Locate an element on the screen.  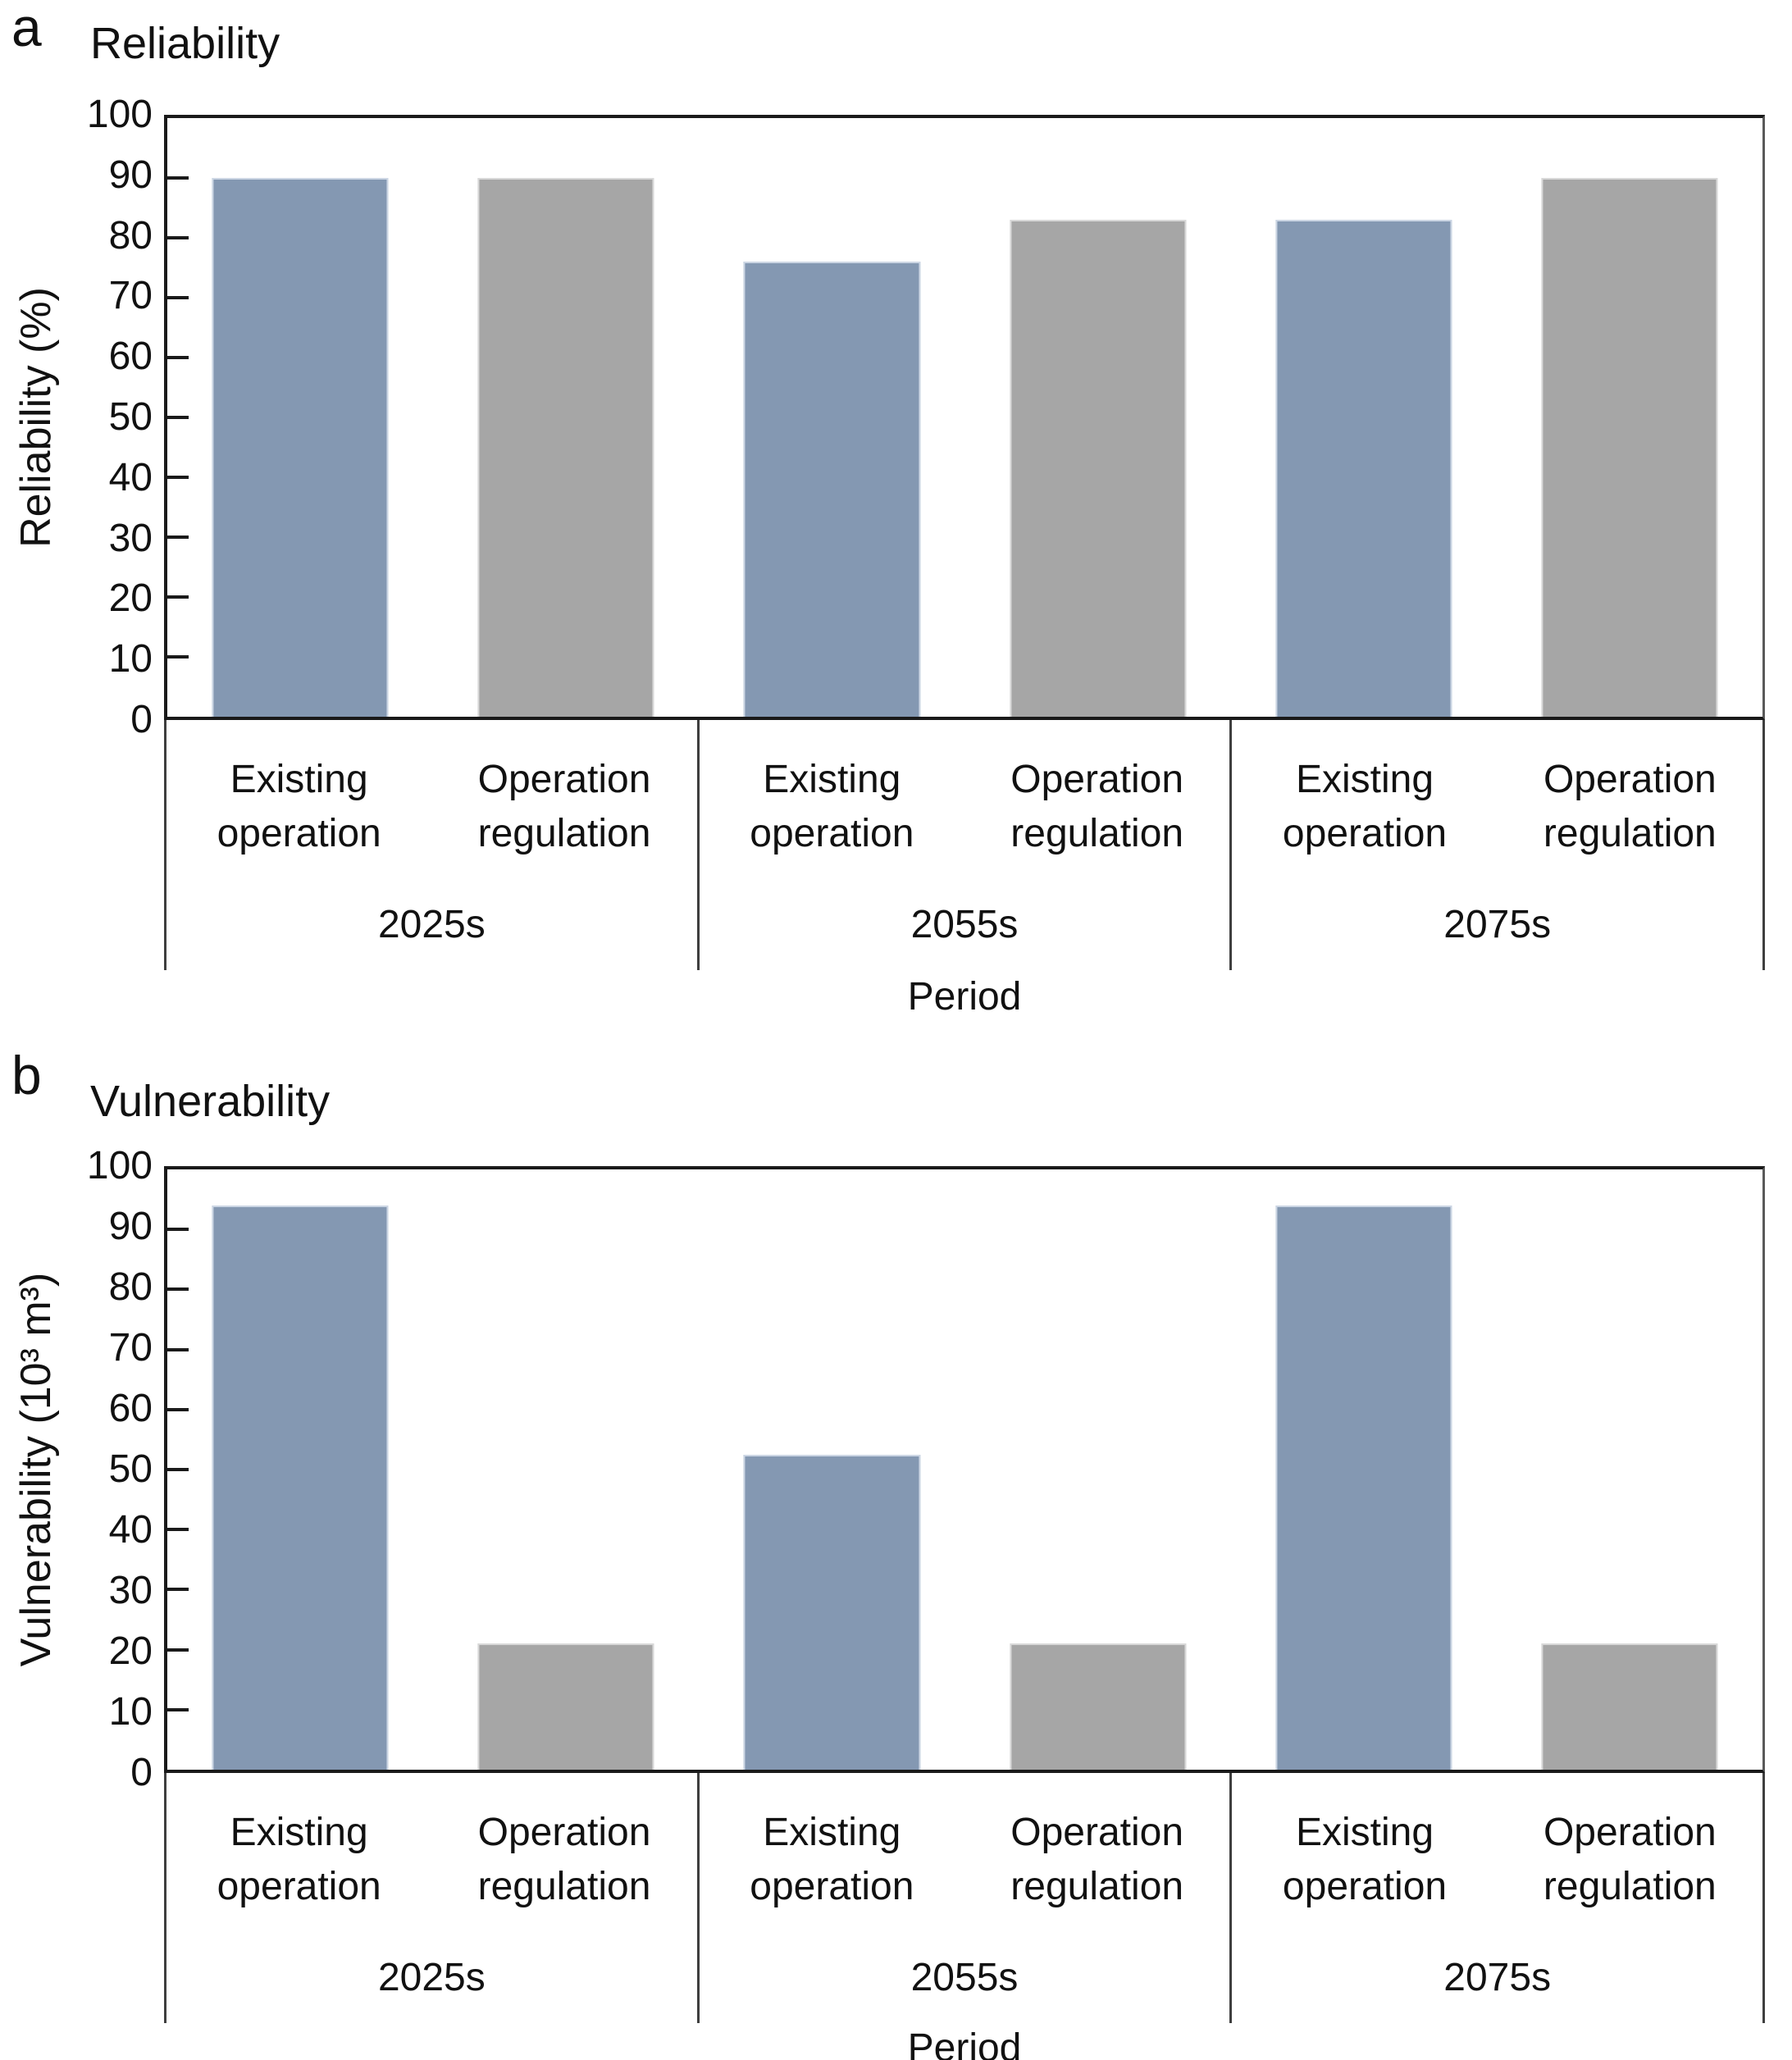
panel-a-letter: a is located at coordinates (27, 28).